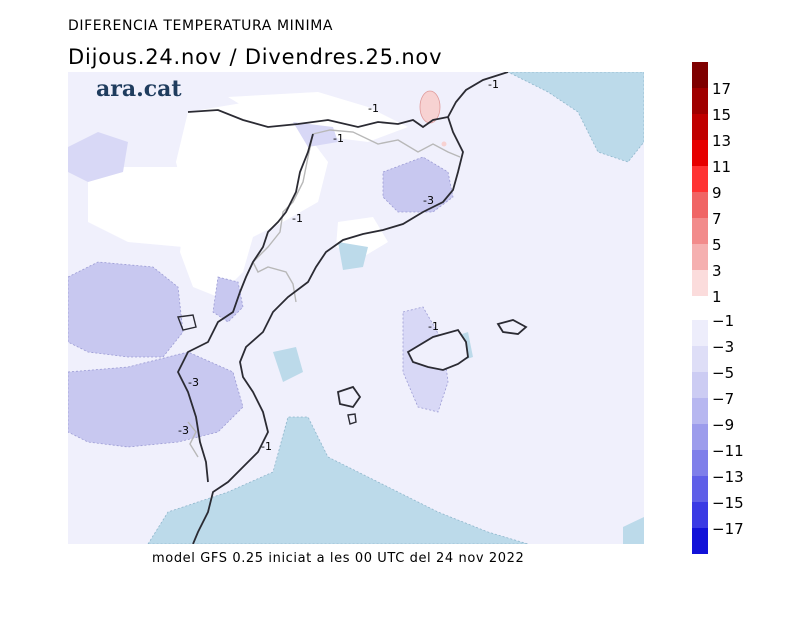 The width and height of the screenshot is (800, 617). What do you see at coordinates (576, 117) in the screenshot?
I see `sea-blue-northeast` at bounding box center [576, 117].